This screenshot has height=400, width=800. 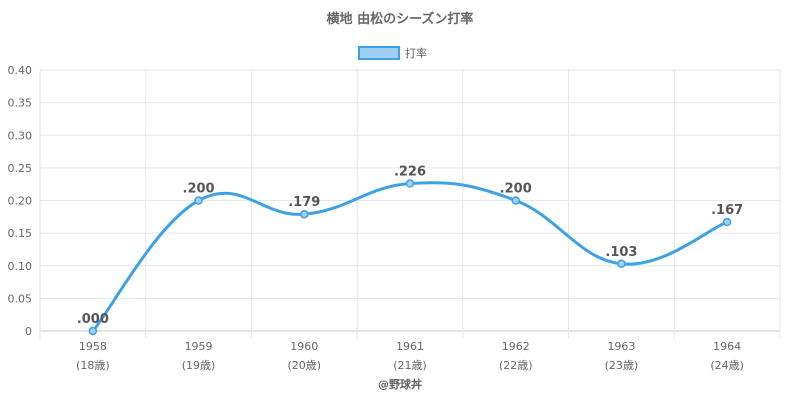 What do you see at coordinates (199, 346) in the screenshot?
I see `x-tick-label: 1959` at bounding box center [199, 346].